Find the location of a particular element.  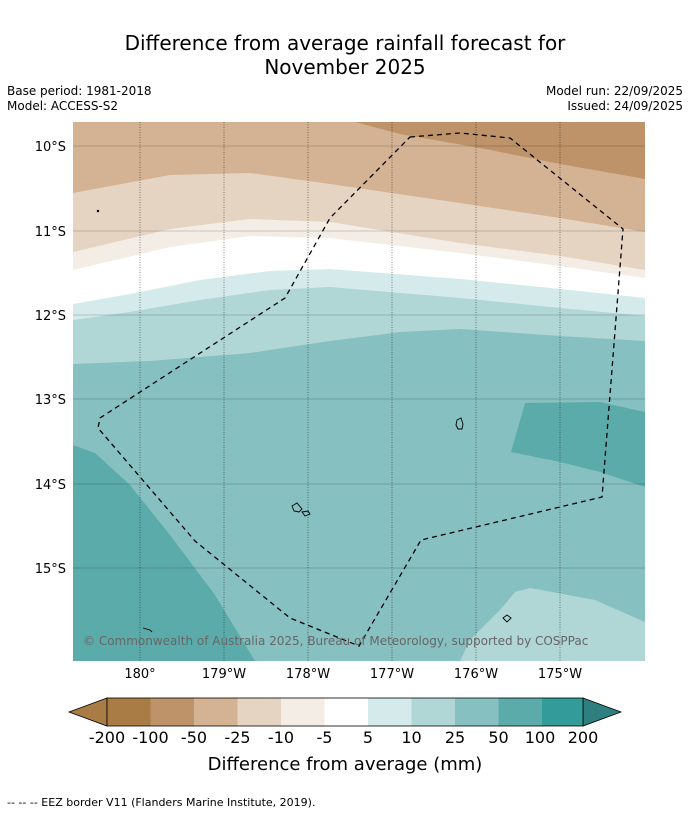

band-10-25-south is located at coordinates (552, 624).